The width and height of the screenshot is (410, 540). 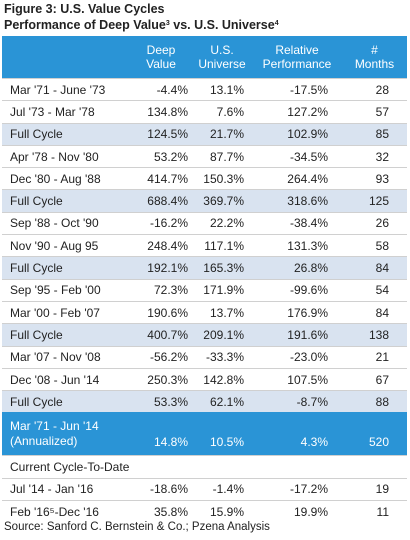 What do you see at coordinates (382, 223) in the screenshot?
I see `months-cell: 26` at bounding box center [382, 223].